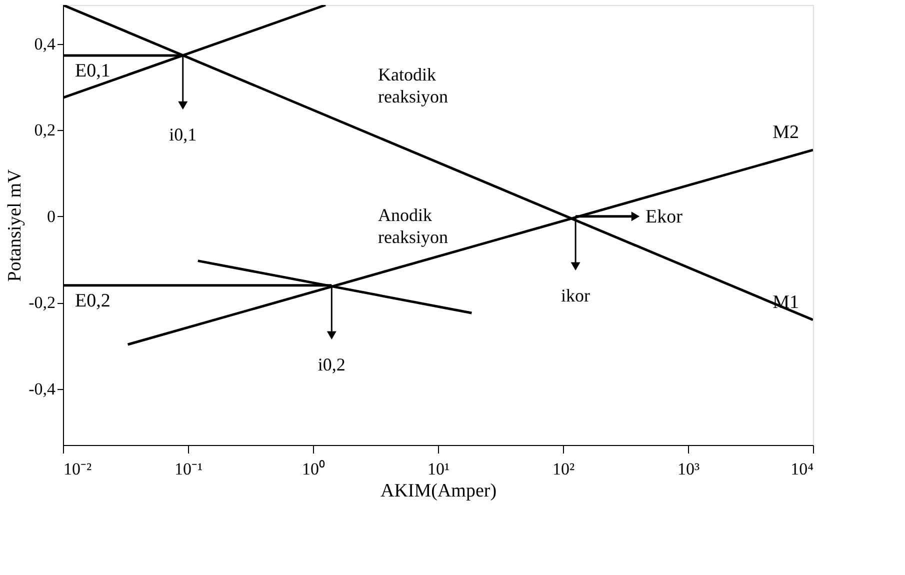 This screenshot has height=575, width=905. Describe the element at coordinates (45, 130) in the screenshot. I see `y-tick-label: 0,2` at that location.